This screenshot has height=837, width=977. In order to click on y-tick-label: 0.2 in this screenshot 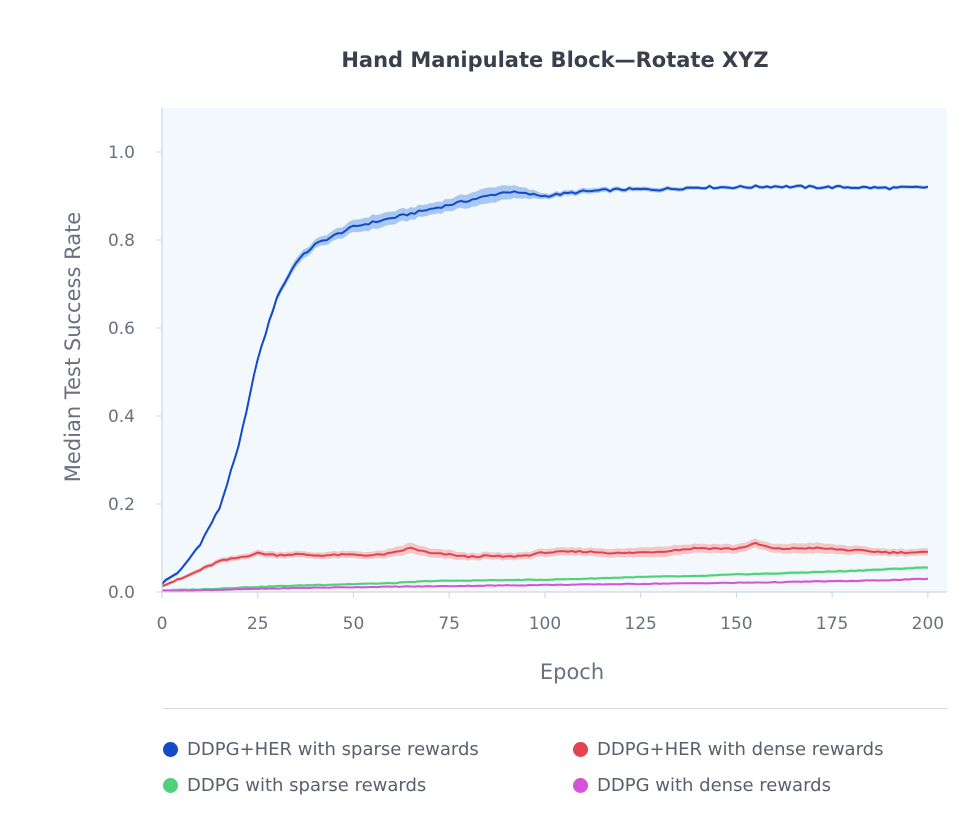, I will do `click(121, 505)`.